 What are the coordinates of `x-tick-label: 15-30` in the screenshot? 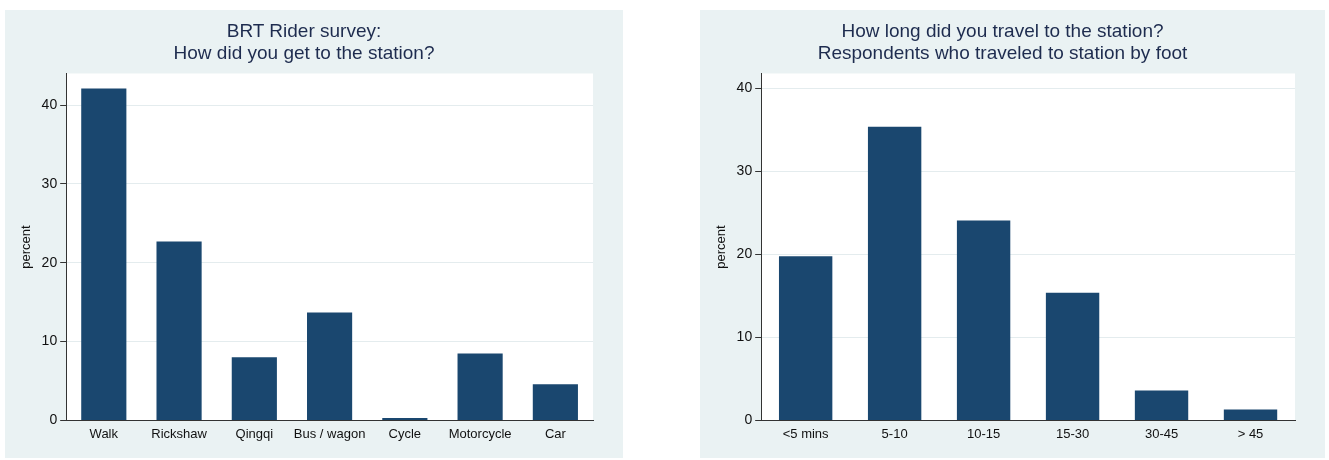 It's located at (1072, 433).